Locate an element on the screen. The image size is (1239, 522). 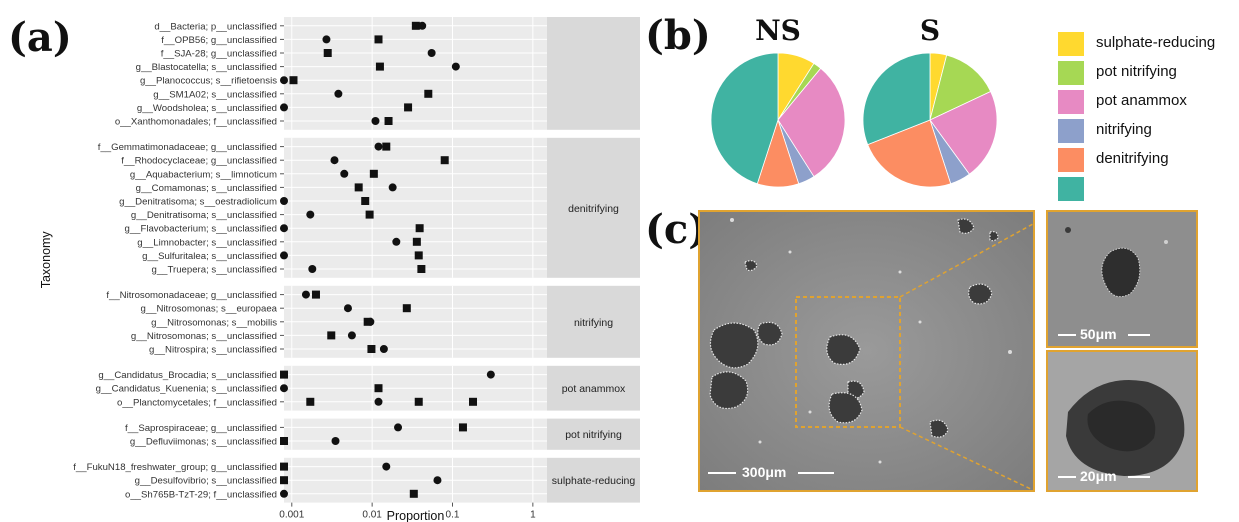
micrograph-main: 300μm is located at coordinates (866, 351).